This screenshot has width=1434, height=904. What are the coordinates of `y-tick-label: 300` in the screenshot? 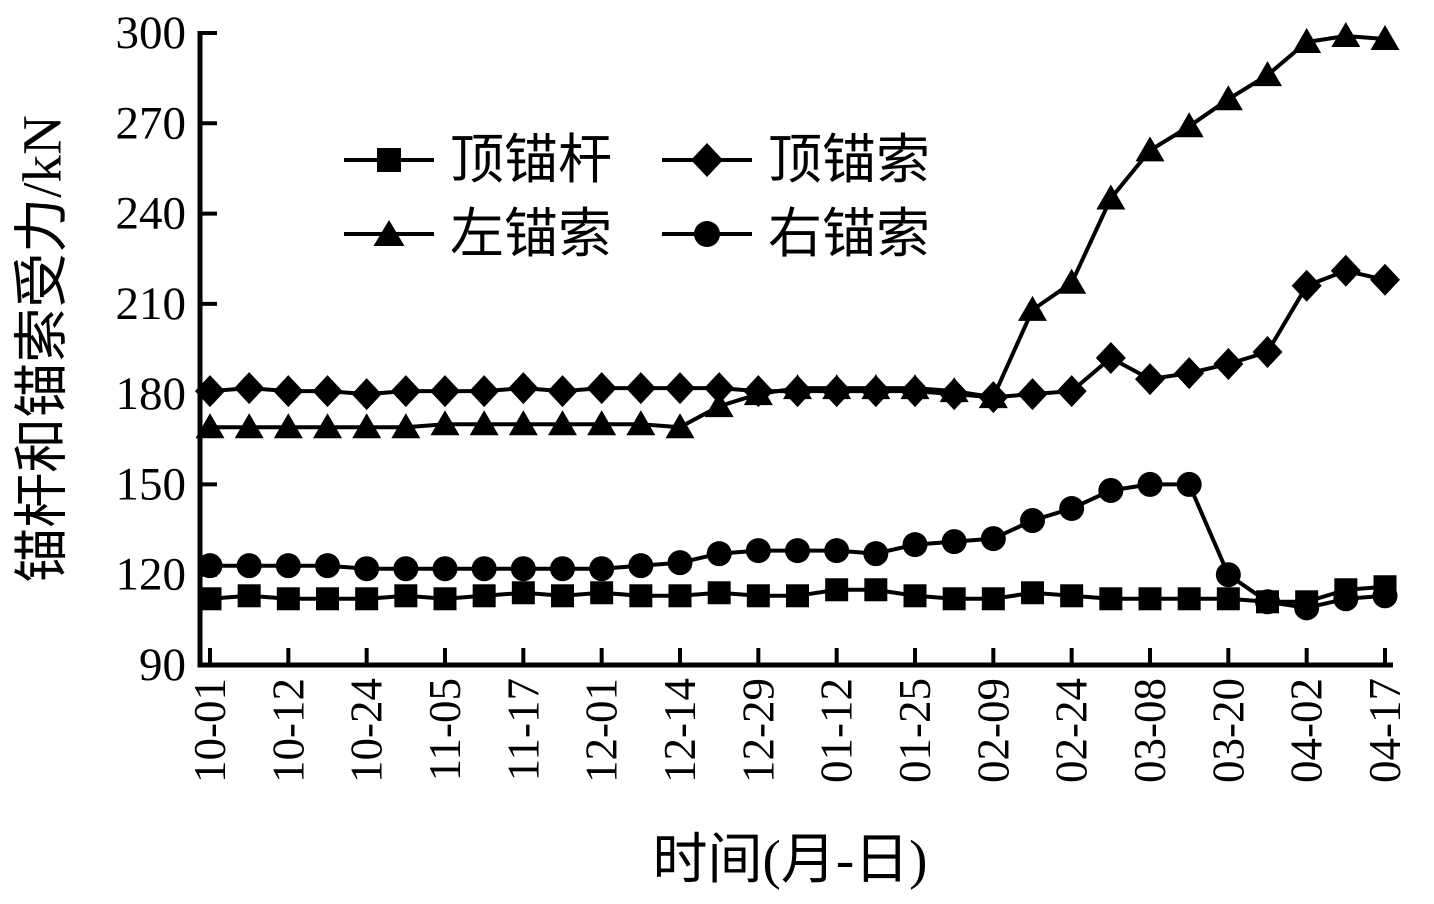 It's located at (151, 33).